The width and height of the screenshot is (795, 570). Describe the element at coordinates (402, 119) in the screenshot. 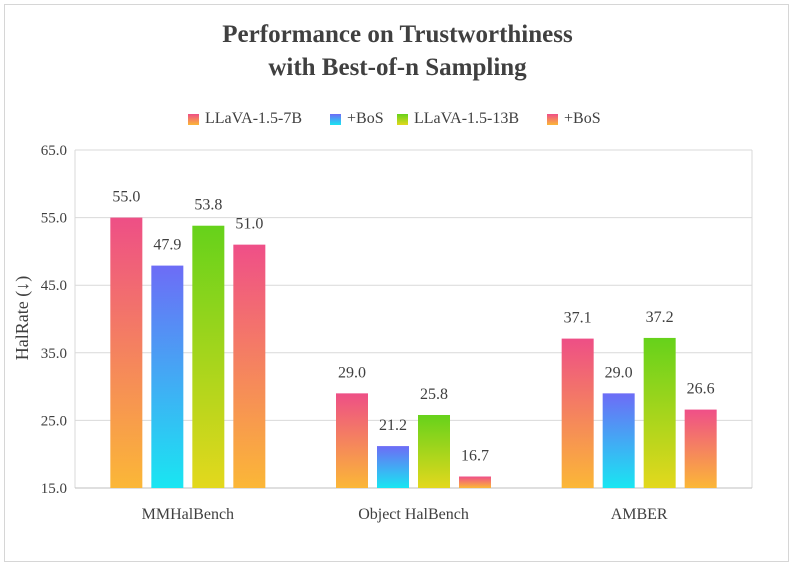

I see `legend-swatch-llava-13b` at that location.